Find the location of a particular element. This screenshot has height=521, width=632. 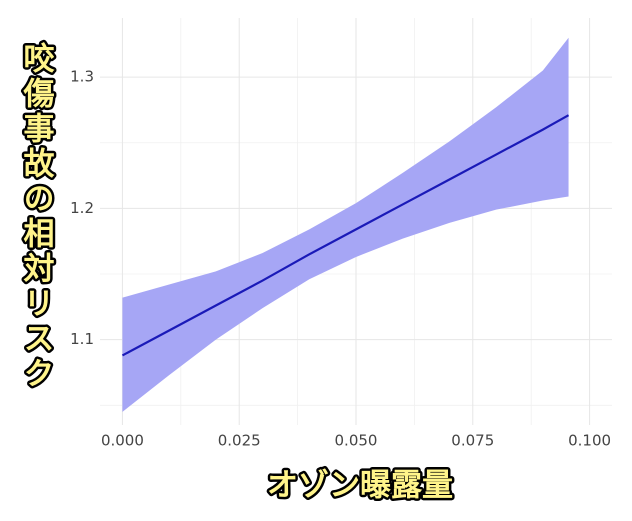

y-tick-label: 1.1 is located at coordinates (82, 339).